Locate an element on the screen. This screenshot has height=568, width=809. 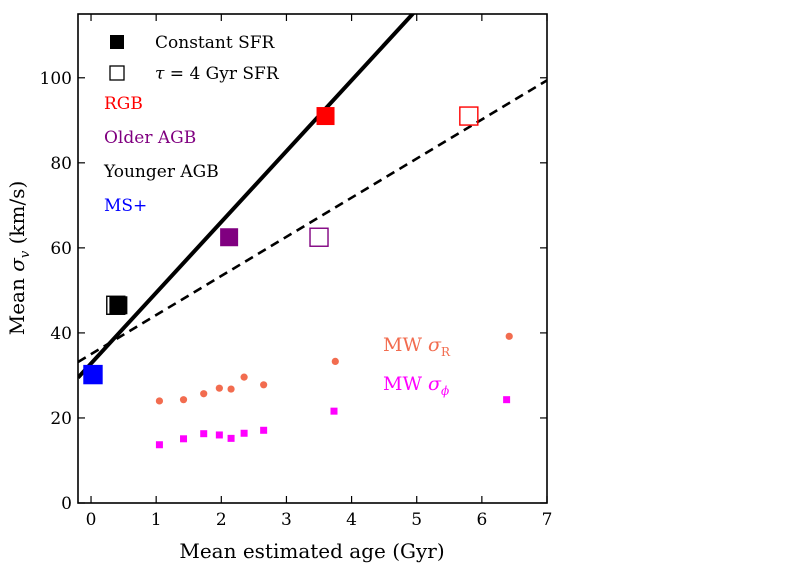
rgb-tau-marker is located at coordinates (469, 116).